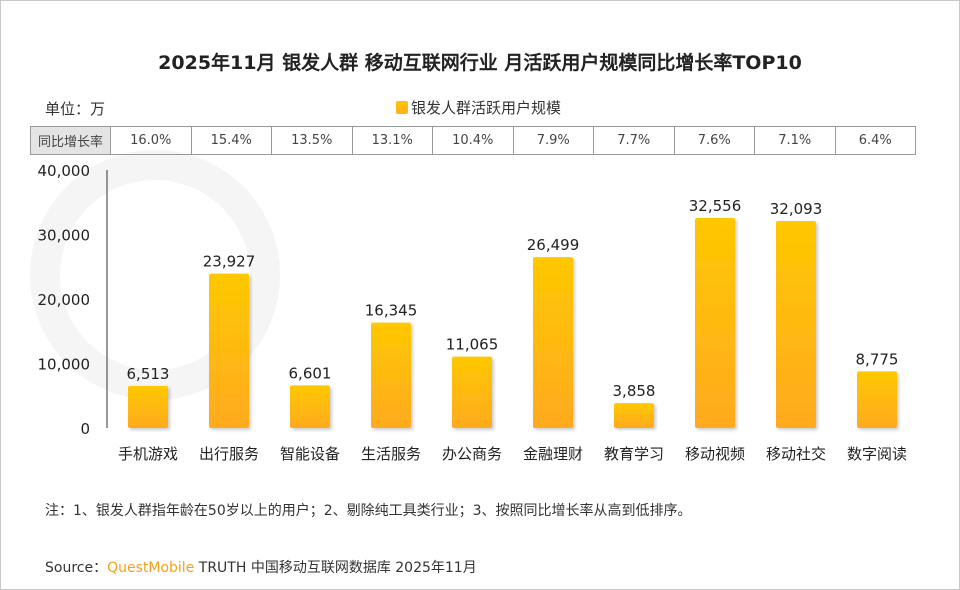 The width and height of the screenshot is (960, 590). What do you see at coordinates (796, 209) in the screenshot?
I see `data-label: 32,093` at bounding box center [796, 209].